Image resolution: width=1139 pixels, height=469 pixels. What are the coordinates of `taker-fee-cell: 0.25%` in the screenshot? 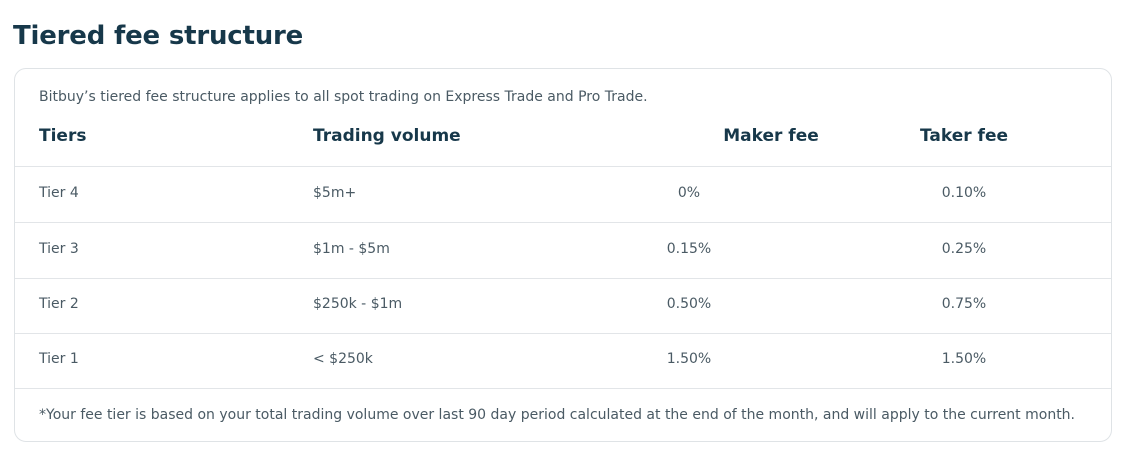 It's located at (964, 249).